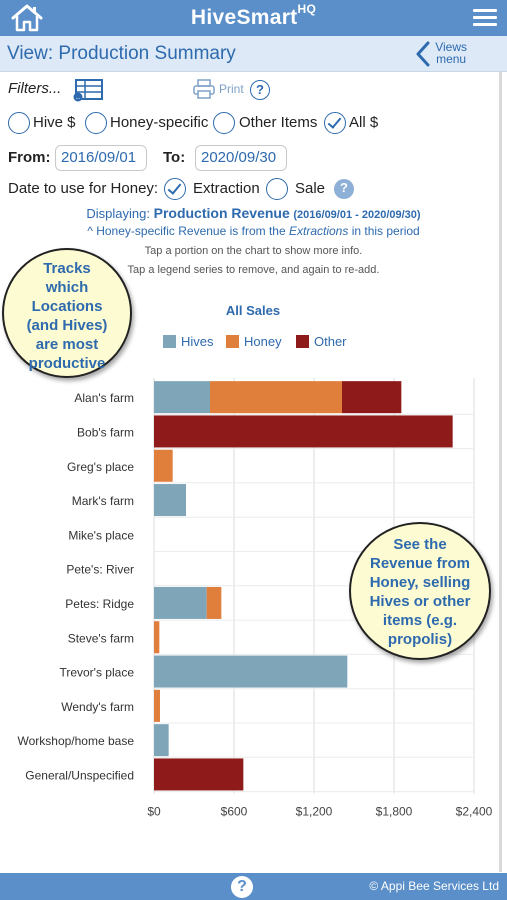 The width and height of the screenshot is (507, 900). I want to click on page-title: View: Production Summary, so click(121, 53).